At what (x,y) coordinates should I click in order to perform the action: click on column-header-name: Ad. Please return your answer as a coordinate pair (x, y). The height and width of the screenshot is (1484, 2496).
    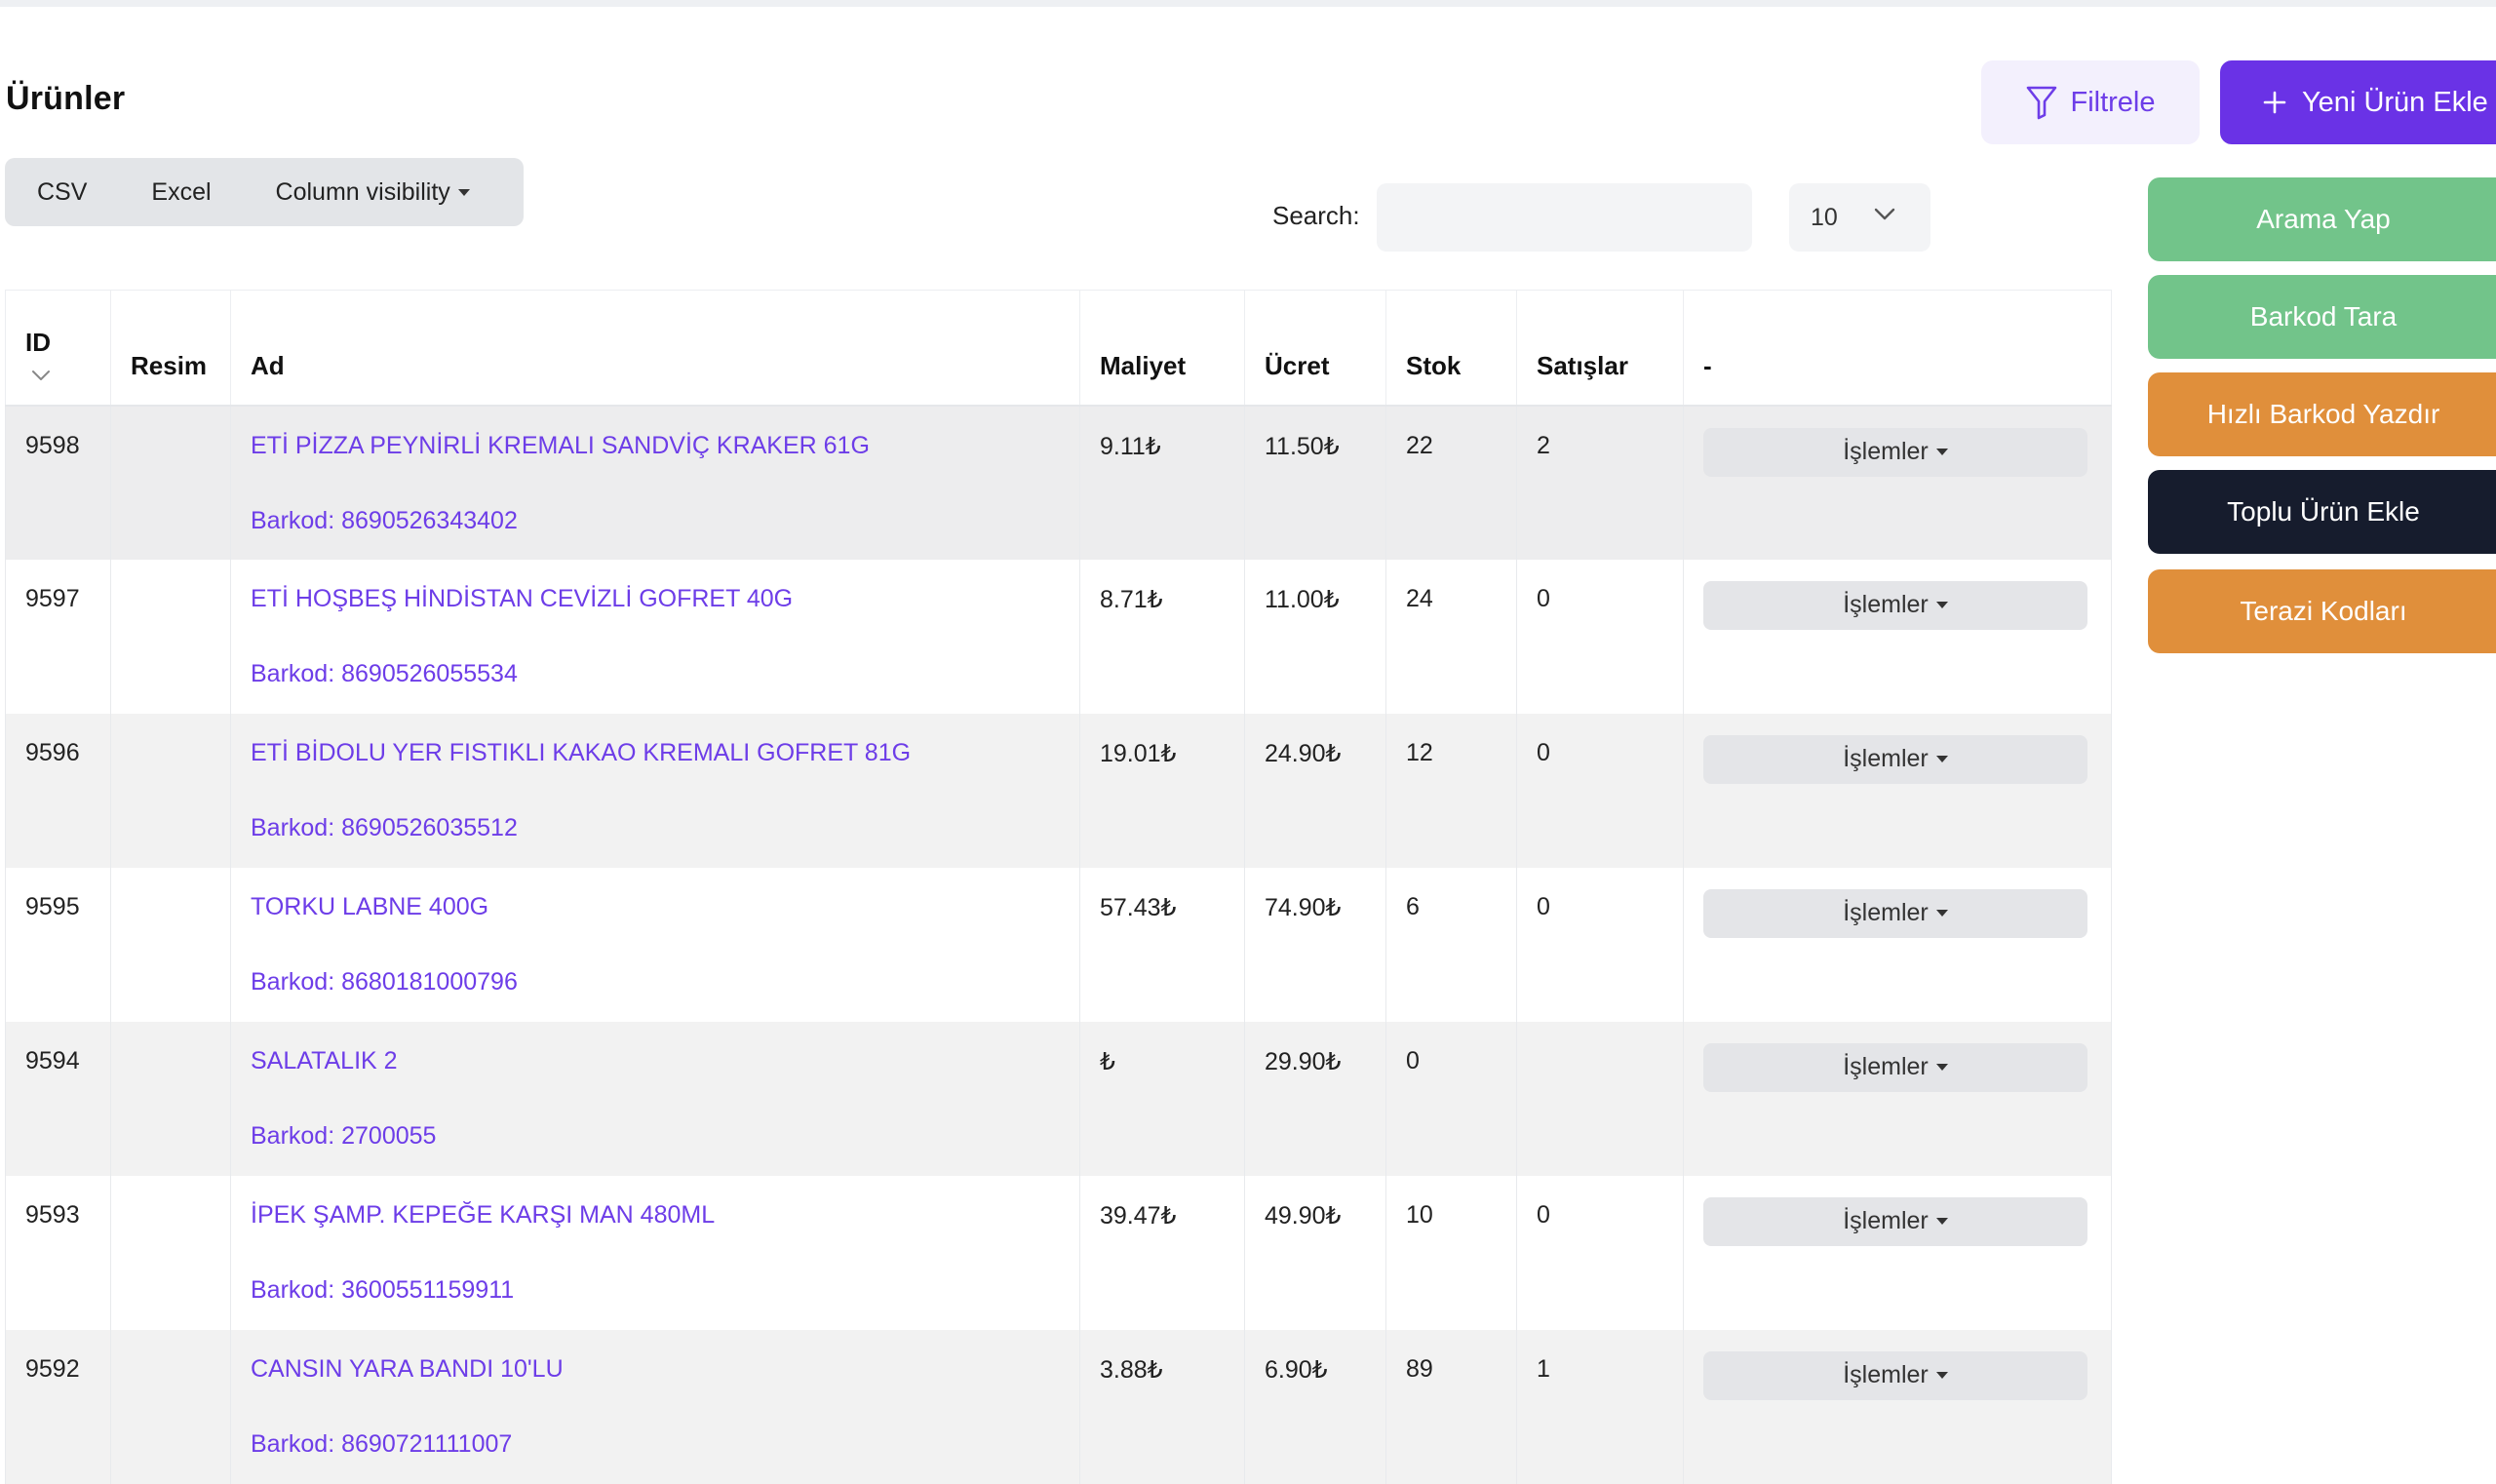
    Looking at the image, I should click on (655, 348).